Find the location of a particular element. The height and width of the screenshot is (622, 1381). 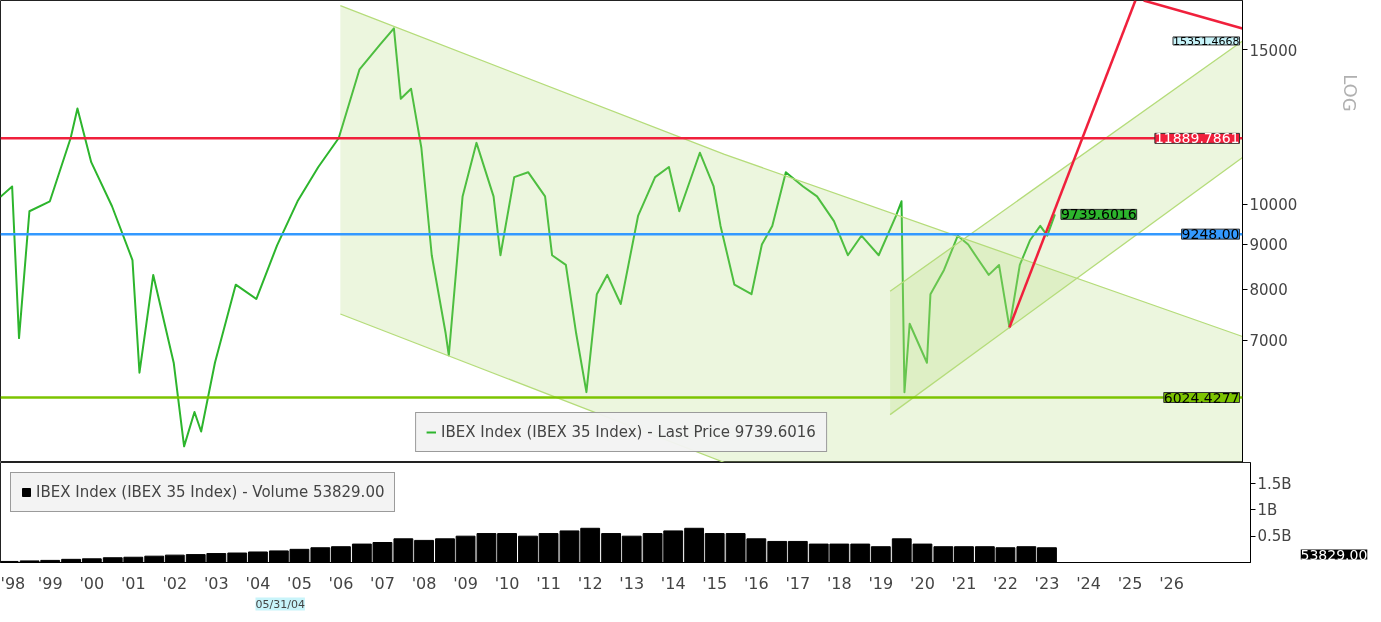

y-tick-label: 7000 is located at coordinates (1268, 341).